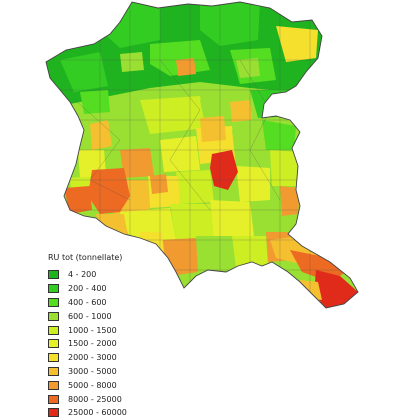  I want to click on legend-label: 25000 - 60000, so click(97, 413).